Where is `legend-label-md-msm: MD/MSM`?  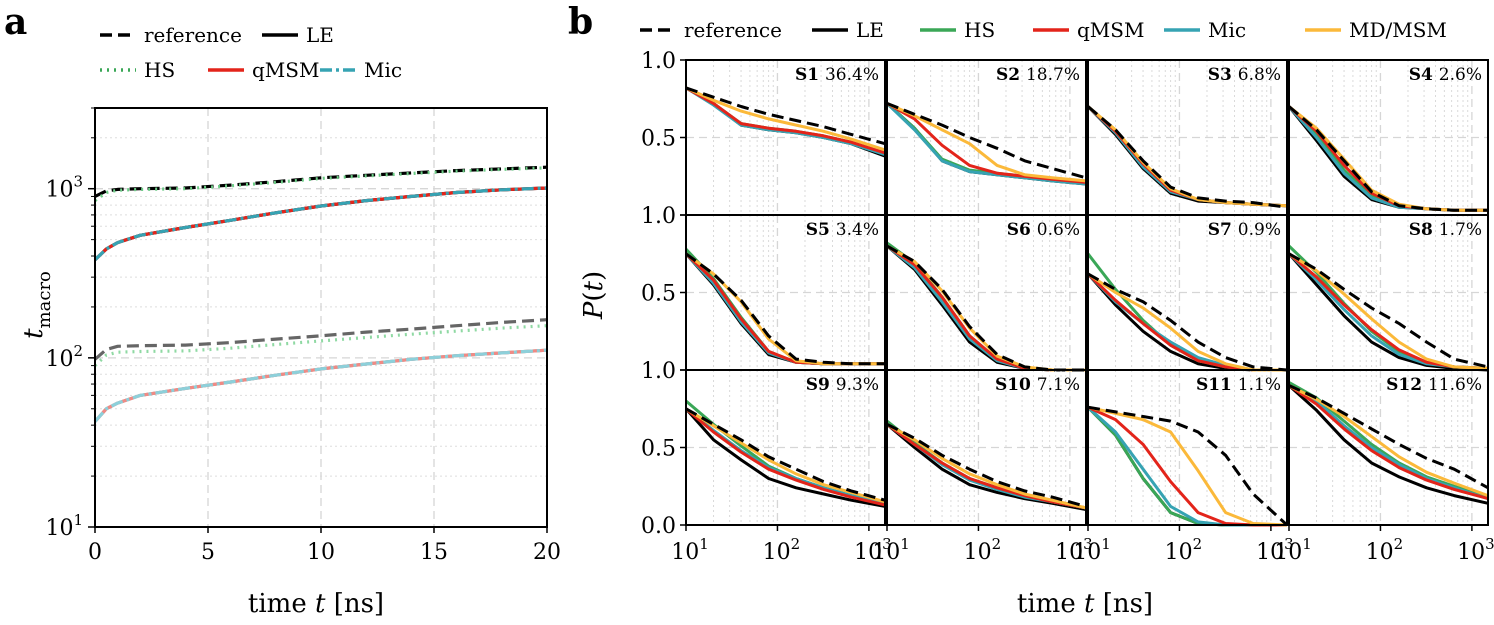
legend-label-md-msm: MD/MSM is located at coordinates (1398, 30).